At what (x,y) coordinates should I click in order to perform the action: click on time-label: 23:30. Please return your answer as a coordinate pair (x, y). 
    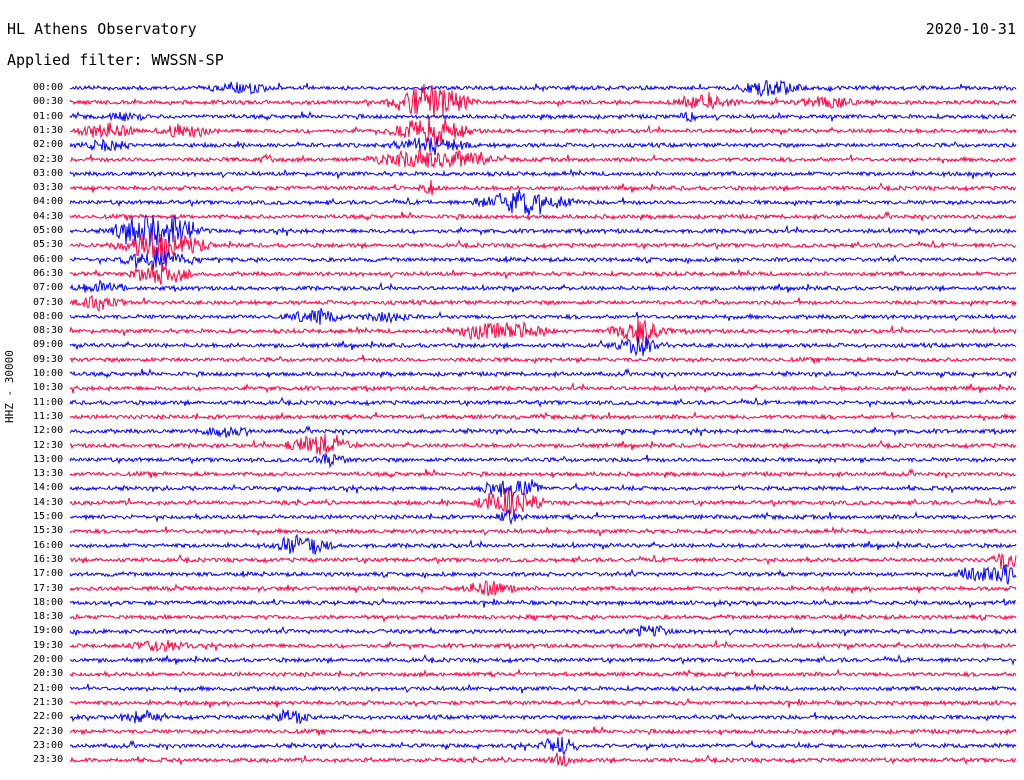
    Looking at the image, I should click on (48, 760).